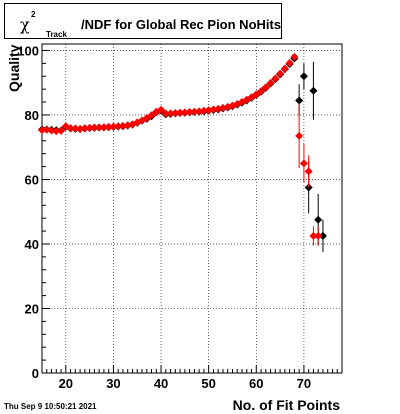 This screenshot has height=414, width=400. Describe the element at coordinates (181, 24) in the screenshot. I see `chart-title: /NDF for Global Rec Pion NoHits` at that location.